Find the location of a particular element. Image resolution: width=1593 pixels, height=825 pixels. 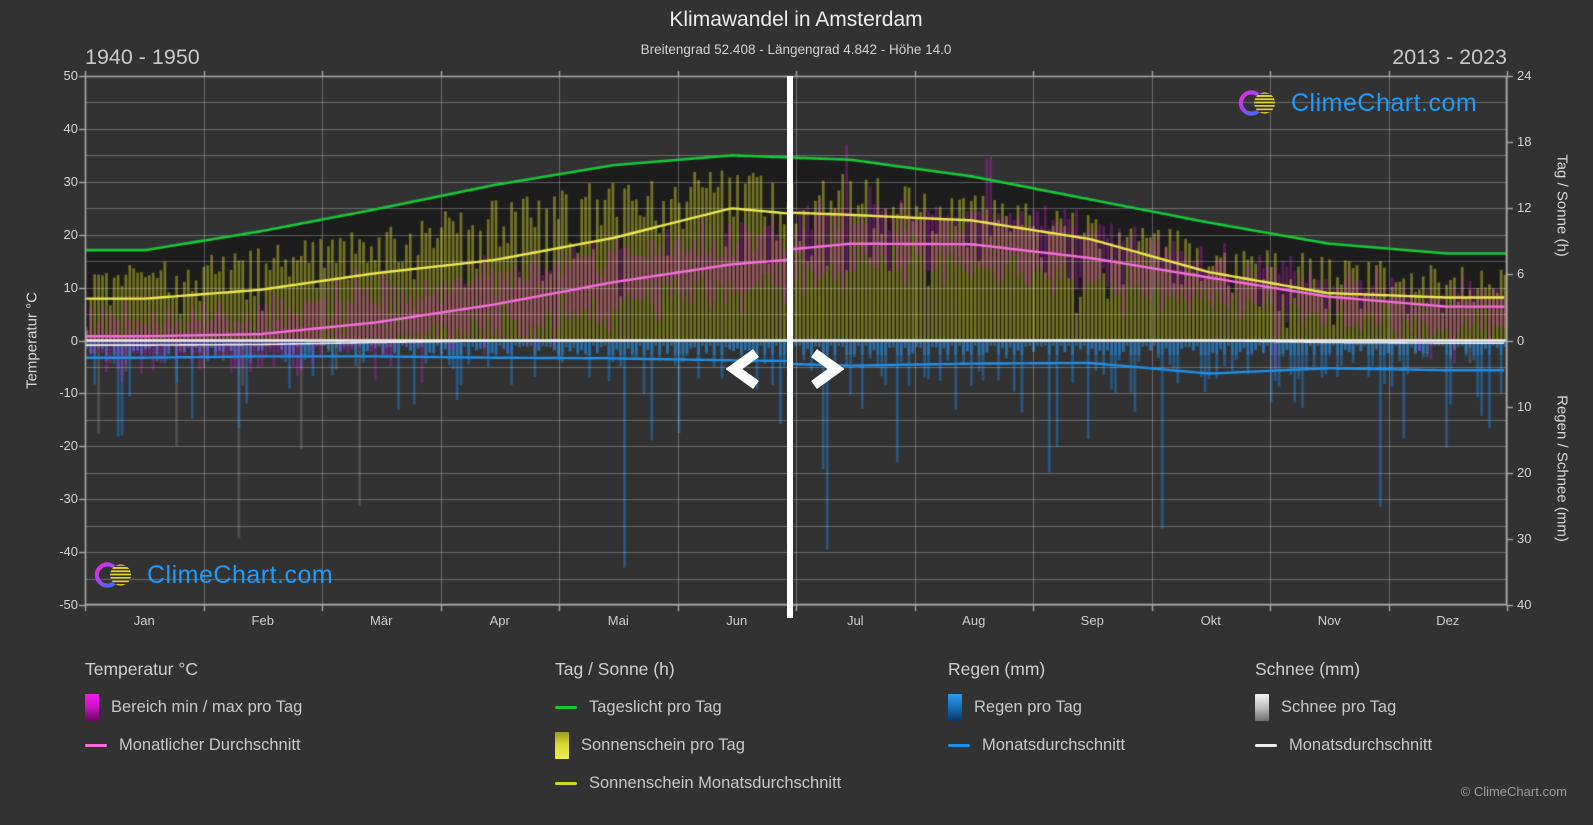

legend-header: Tag / Sonne (h) is located at coordinates (615, 669).